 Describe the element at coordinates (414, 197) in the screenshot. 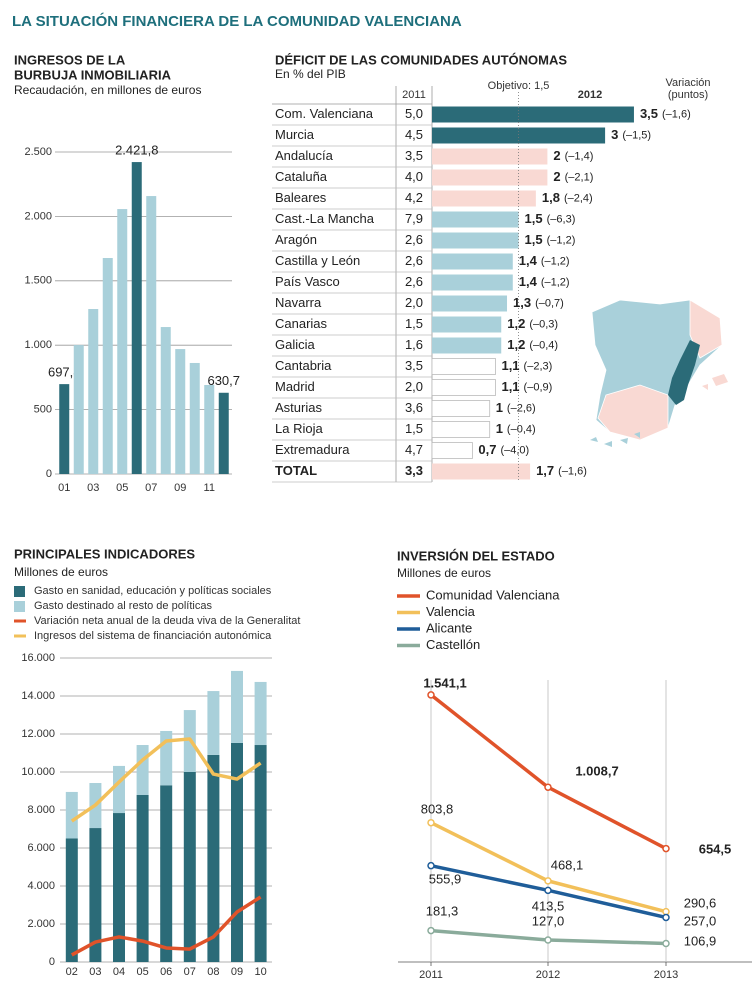

I see `cell-value: 4,2` at that location.